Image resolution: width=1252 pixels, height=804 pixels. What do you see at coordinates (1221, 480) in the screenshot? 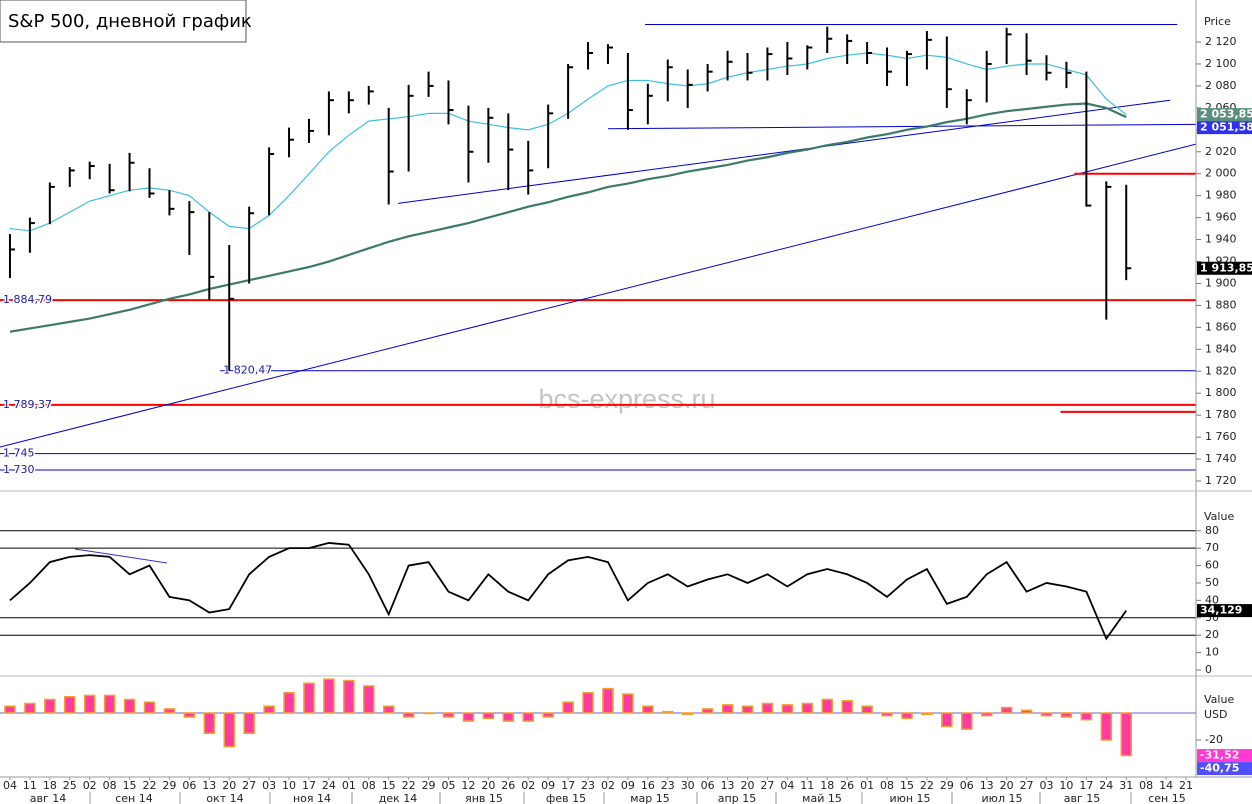
I see `y-tick-label: 1 720` at bounding box center [1221, 480].